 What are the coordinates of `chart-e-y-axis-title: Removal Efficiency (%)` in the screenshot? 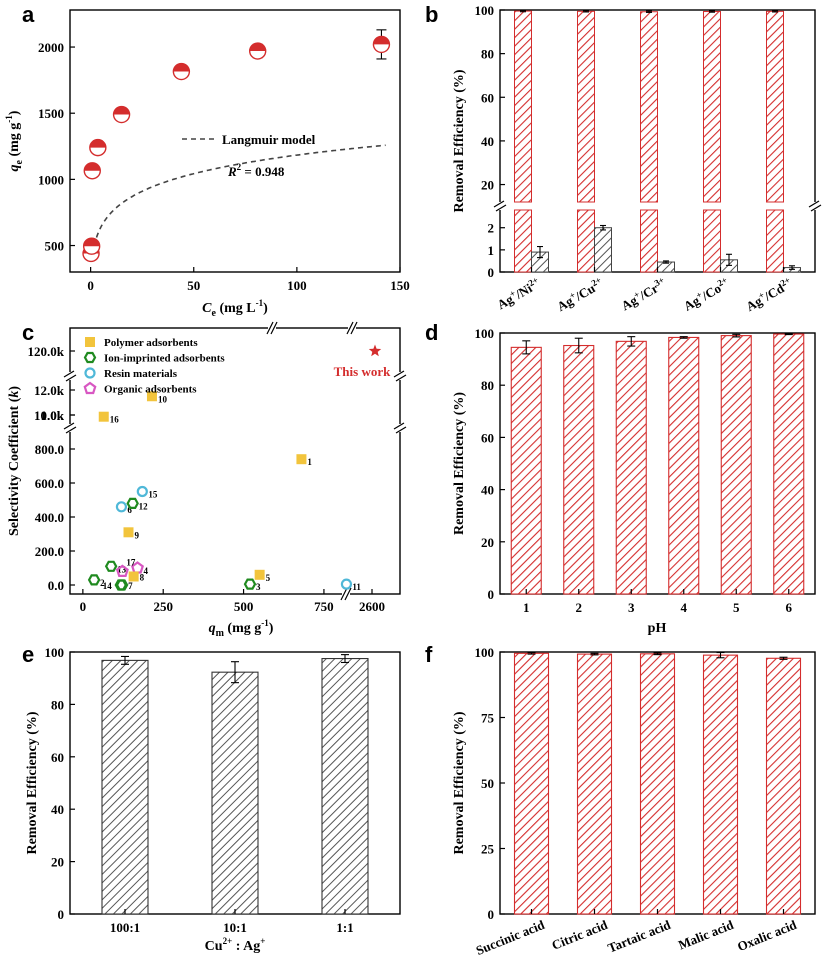 It's located at (32, 782).